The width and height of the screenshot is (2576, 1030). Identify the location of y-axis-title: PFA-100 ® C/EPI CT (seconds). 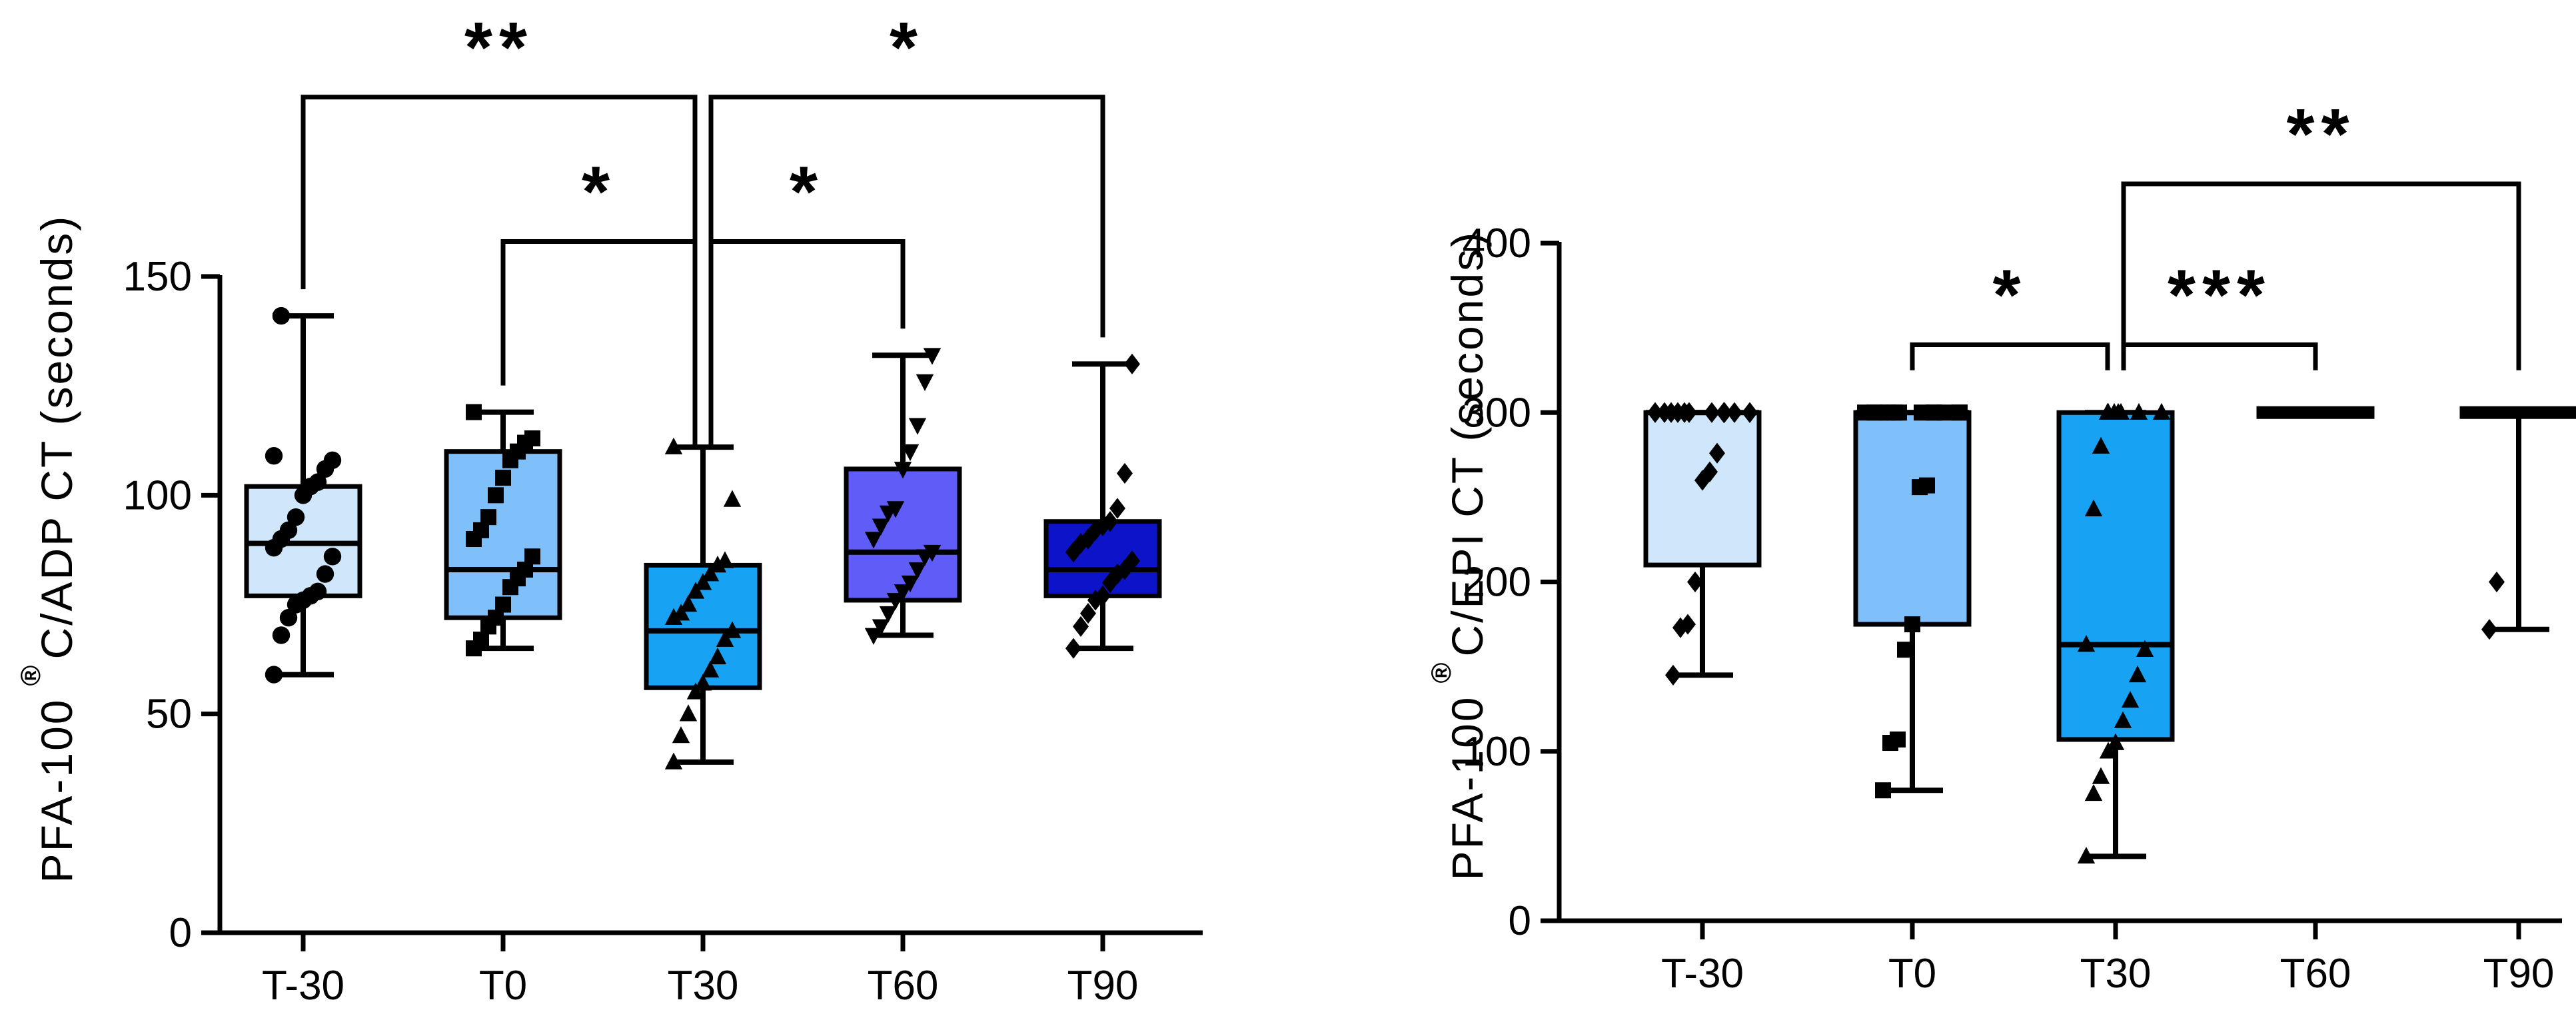
(1459, 555).